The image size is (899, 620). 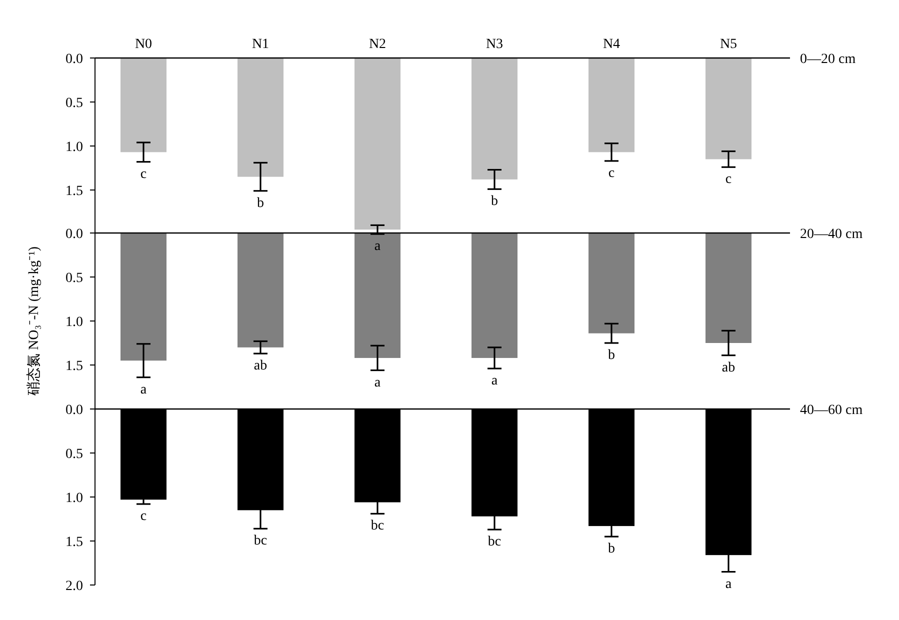 I want to click on text: 20—40 cm, so click(x=831, y=234).